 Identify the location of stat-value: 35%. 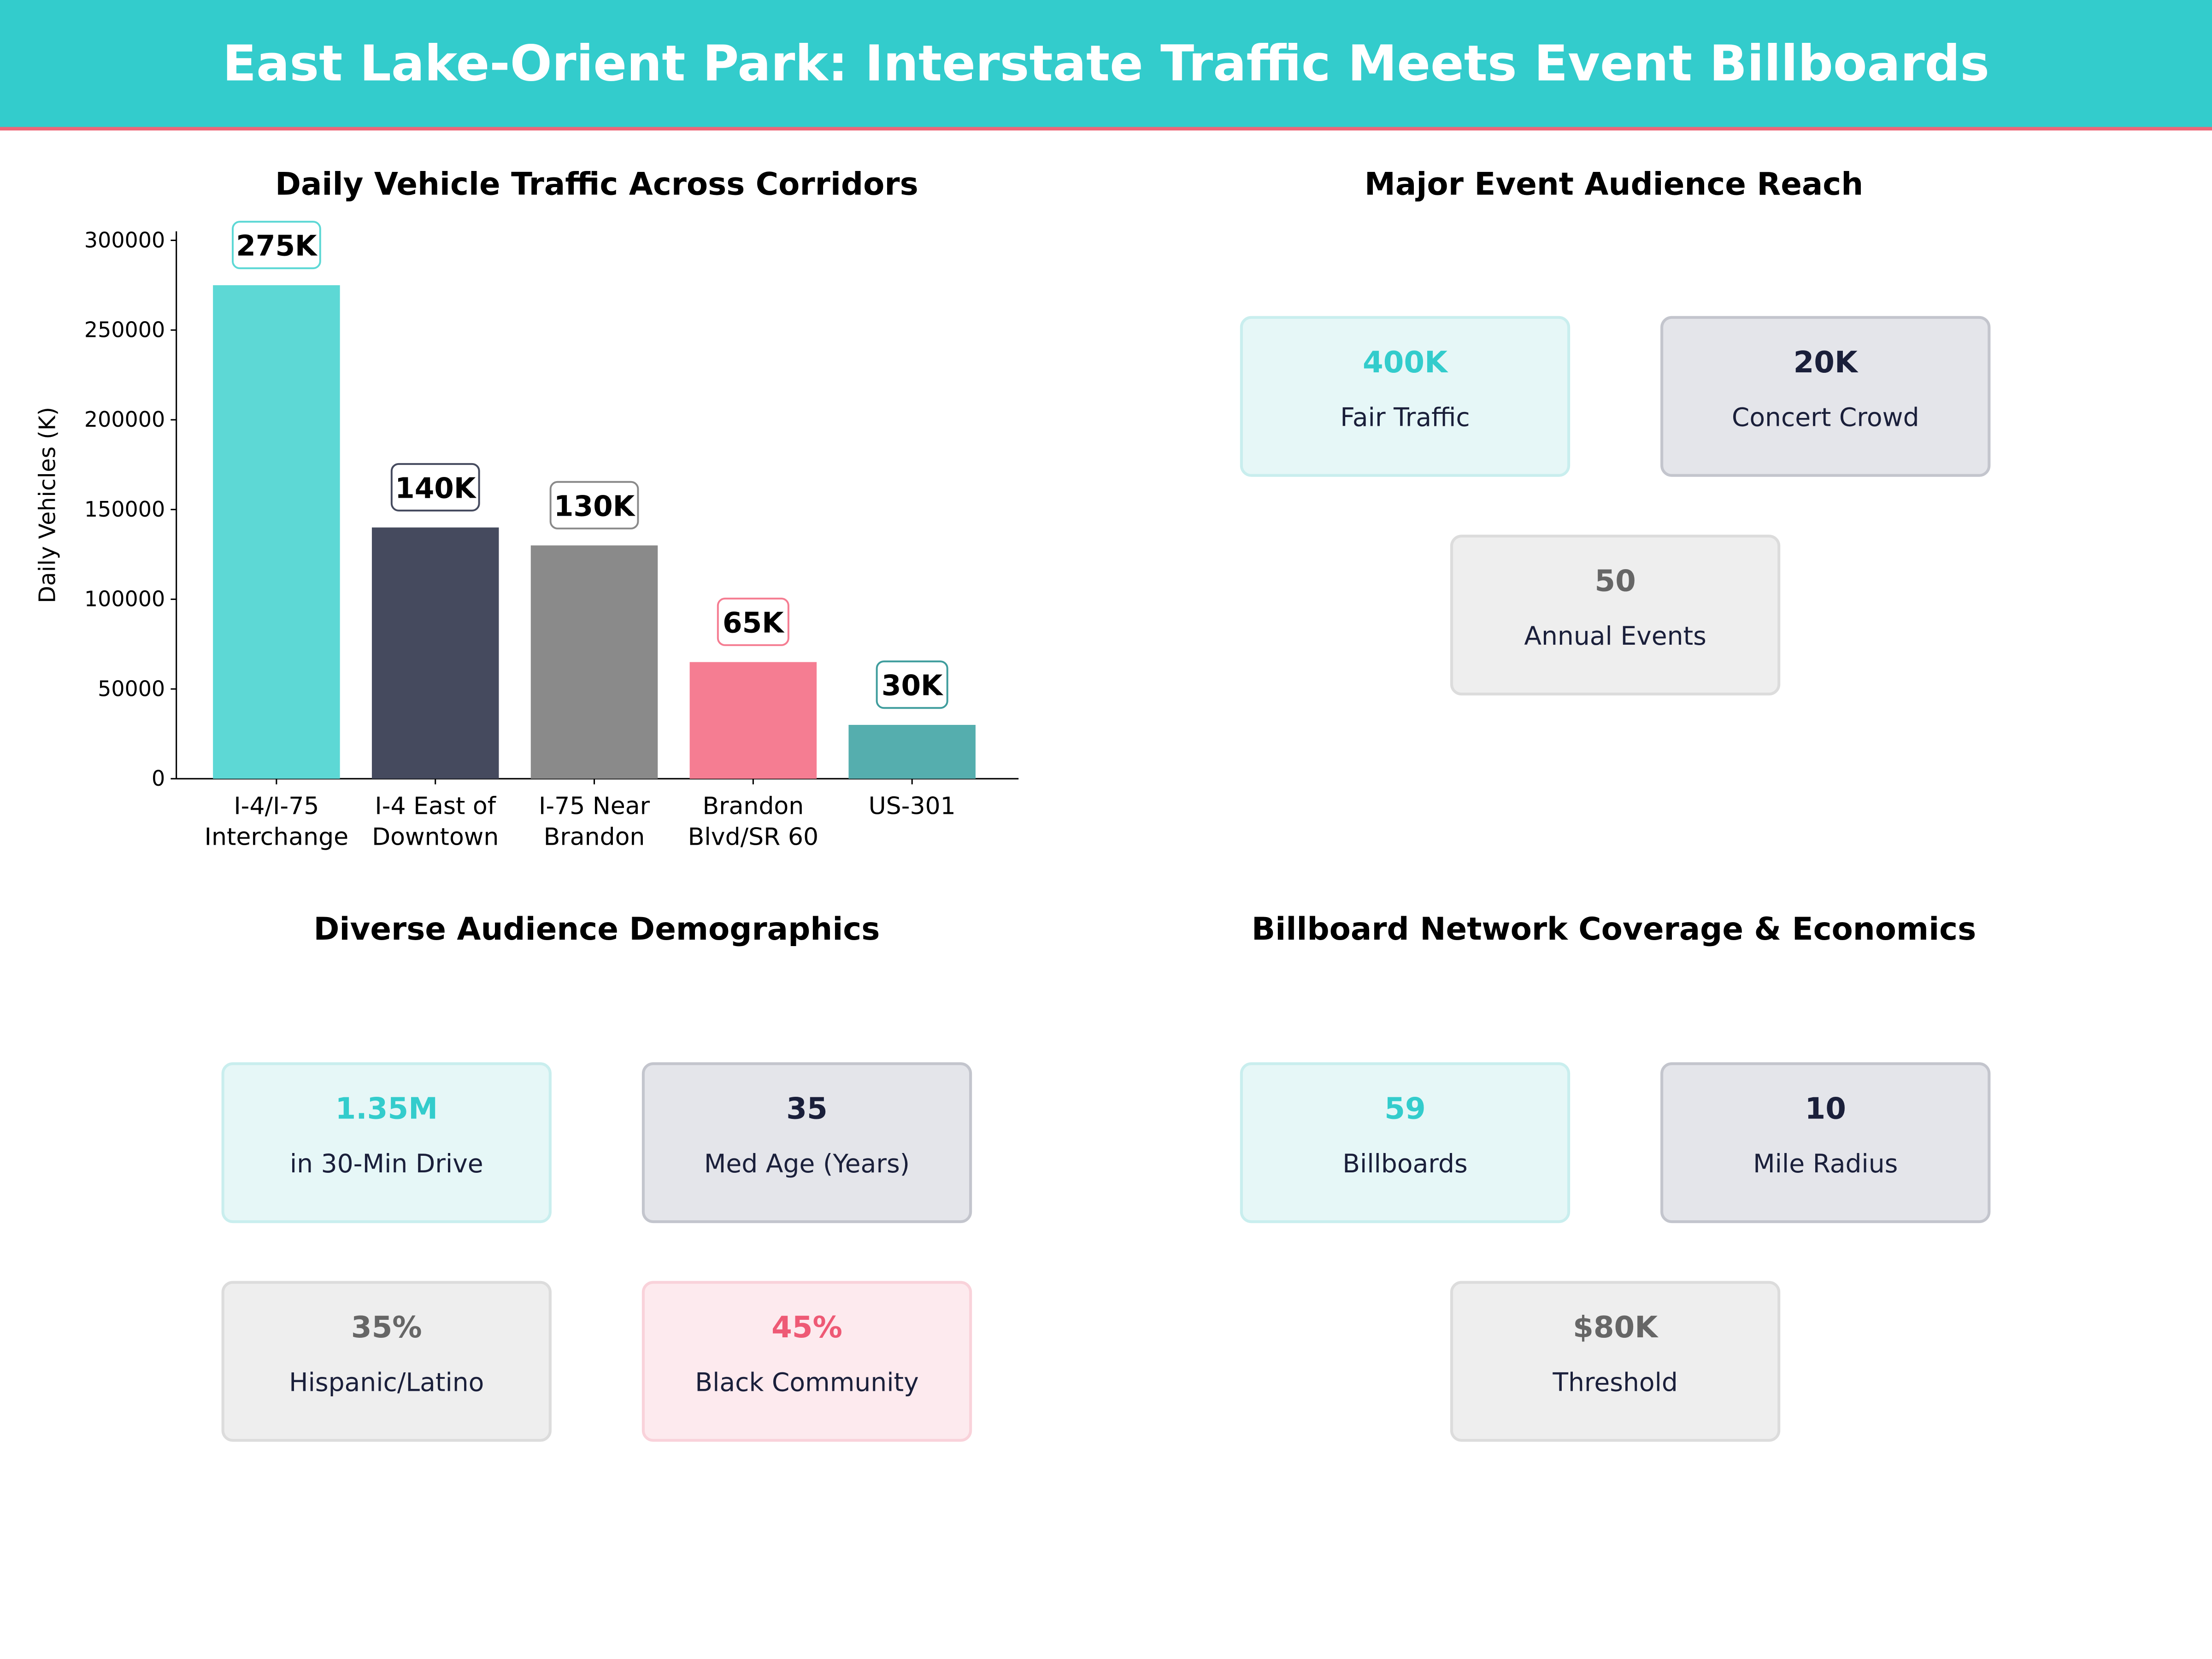
(386, 1327).